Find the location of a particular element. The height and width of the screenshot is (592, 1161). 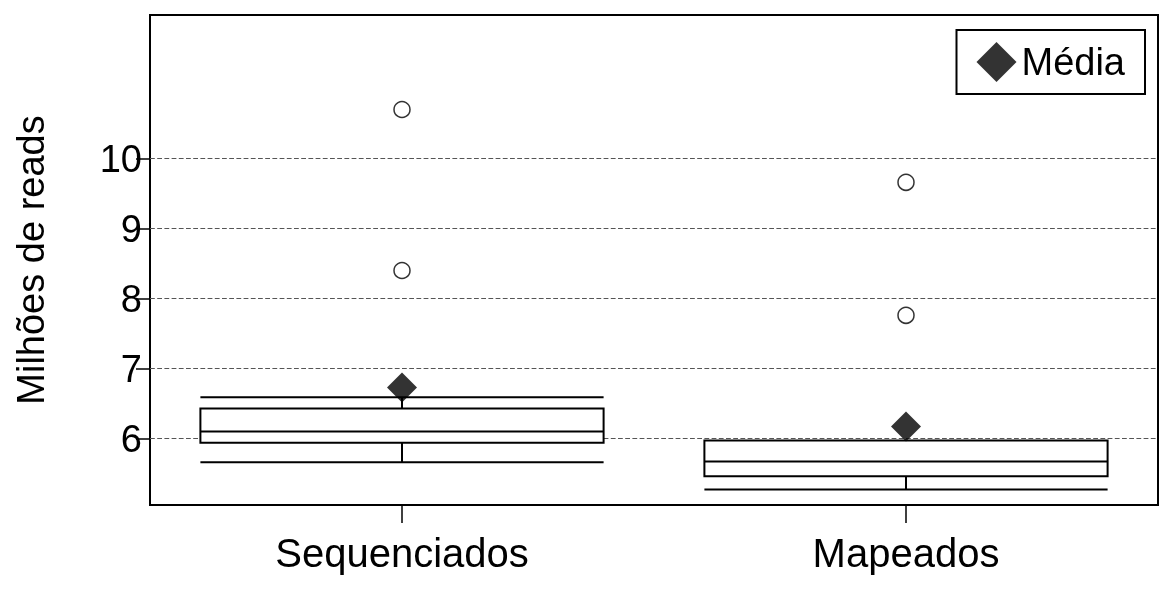

y-tick-label: 8 is located at coordinates (131, 298).